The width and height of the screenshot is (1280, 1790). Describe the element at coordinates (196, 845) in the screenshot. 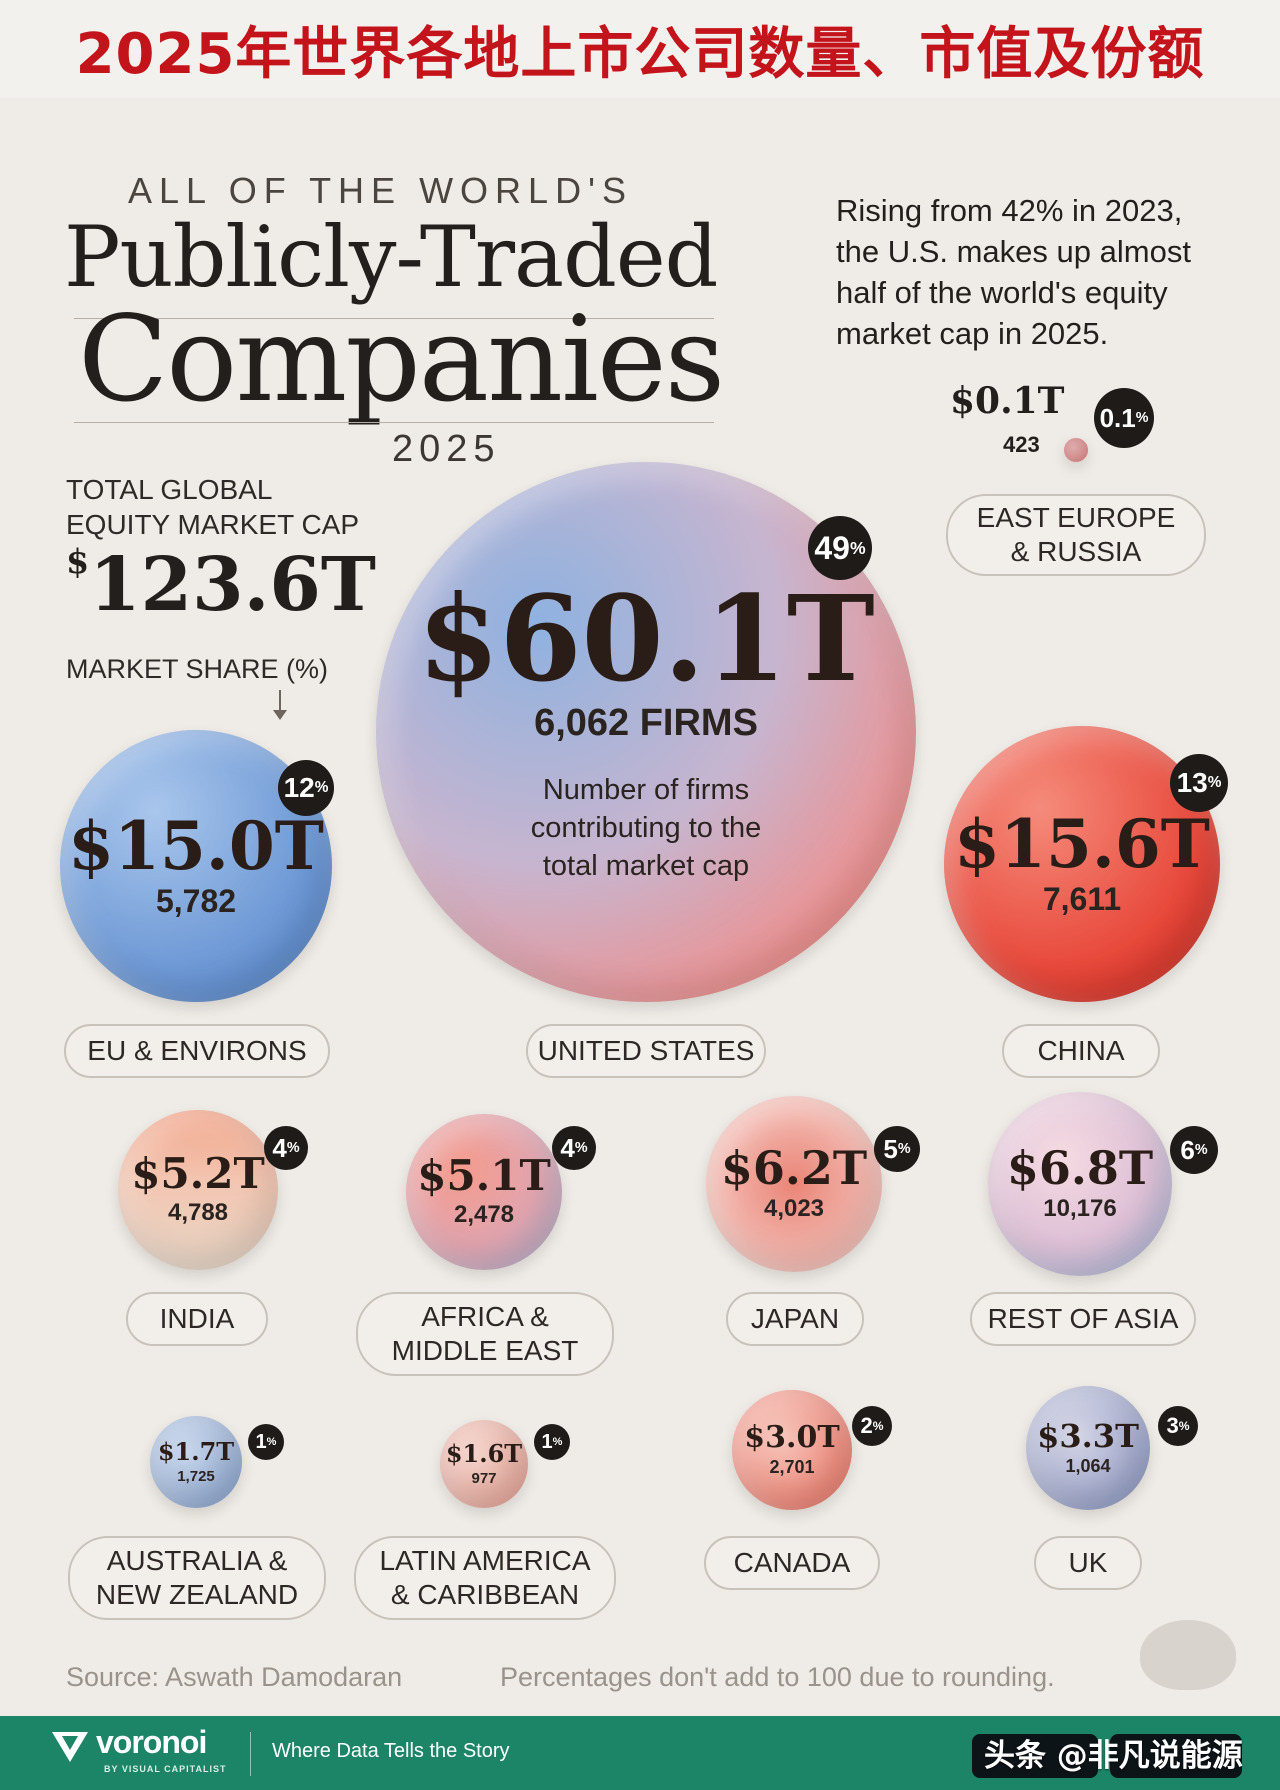

I see `region-value-eu-environs: $15.0T` at that location.